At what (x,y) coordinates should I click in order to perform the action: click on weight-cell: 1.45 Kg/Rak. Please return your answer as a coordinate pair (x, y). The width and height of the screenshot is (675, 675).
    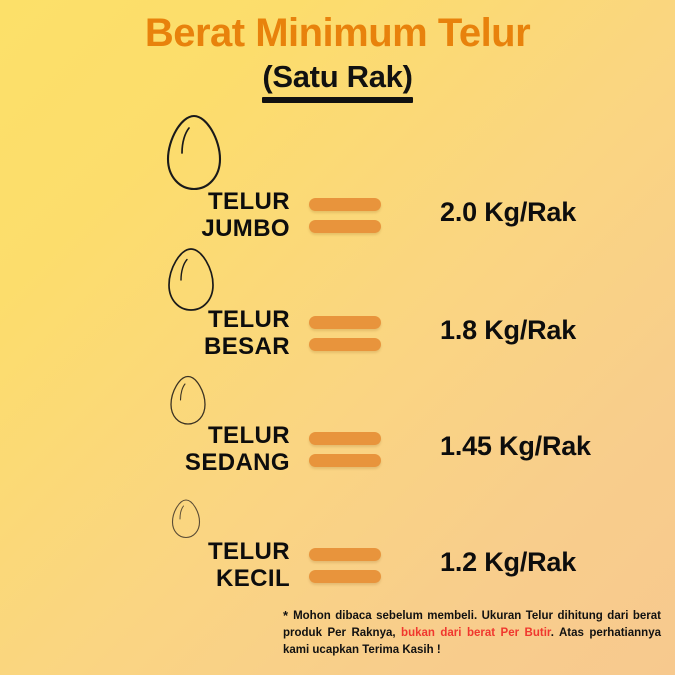
    Looking at the image, I should click on (557, 398).